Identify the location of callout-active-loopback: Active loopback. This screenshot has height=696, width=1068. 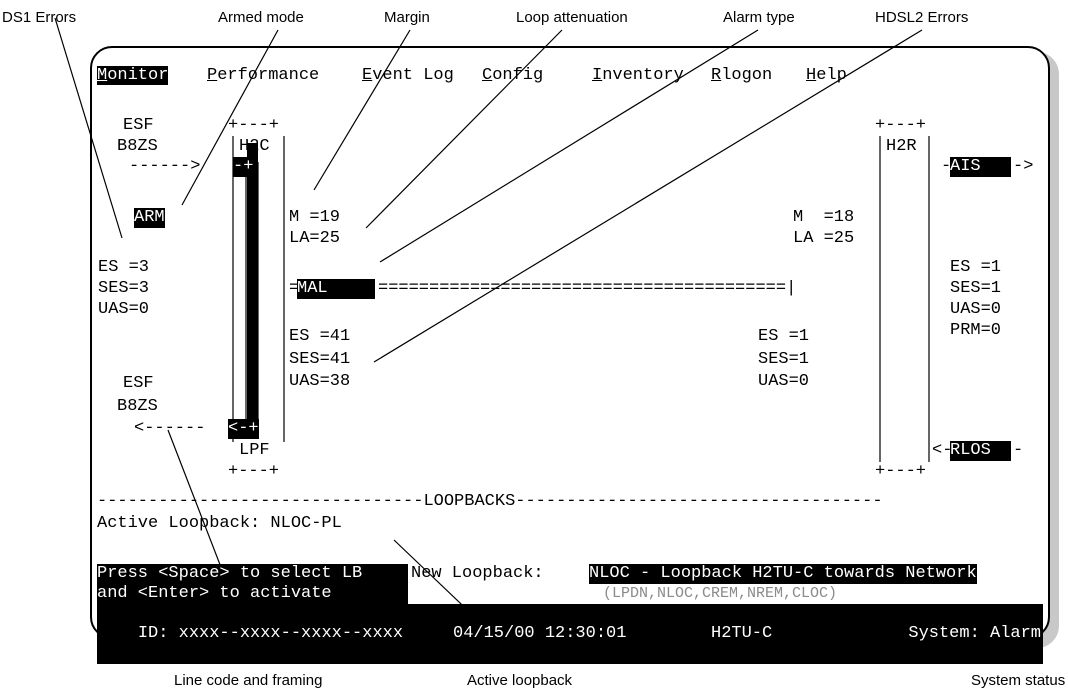
(520, 680).